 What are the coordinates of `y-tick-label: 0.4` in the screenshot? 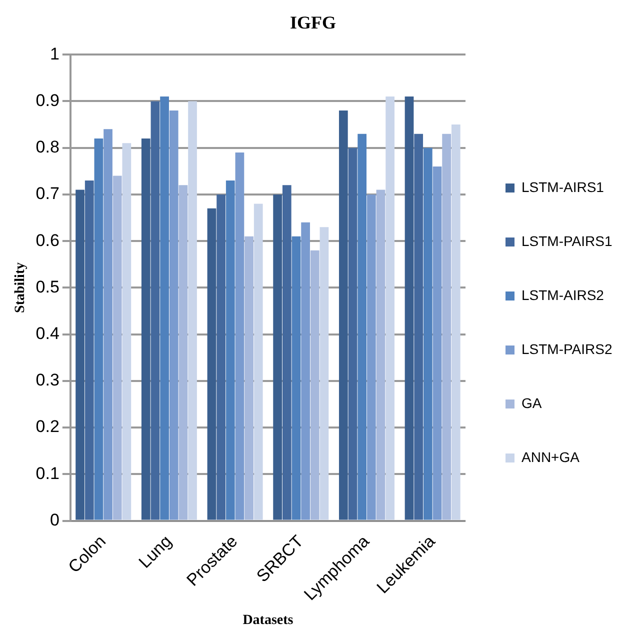 It's located at (48, 333).